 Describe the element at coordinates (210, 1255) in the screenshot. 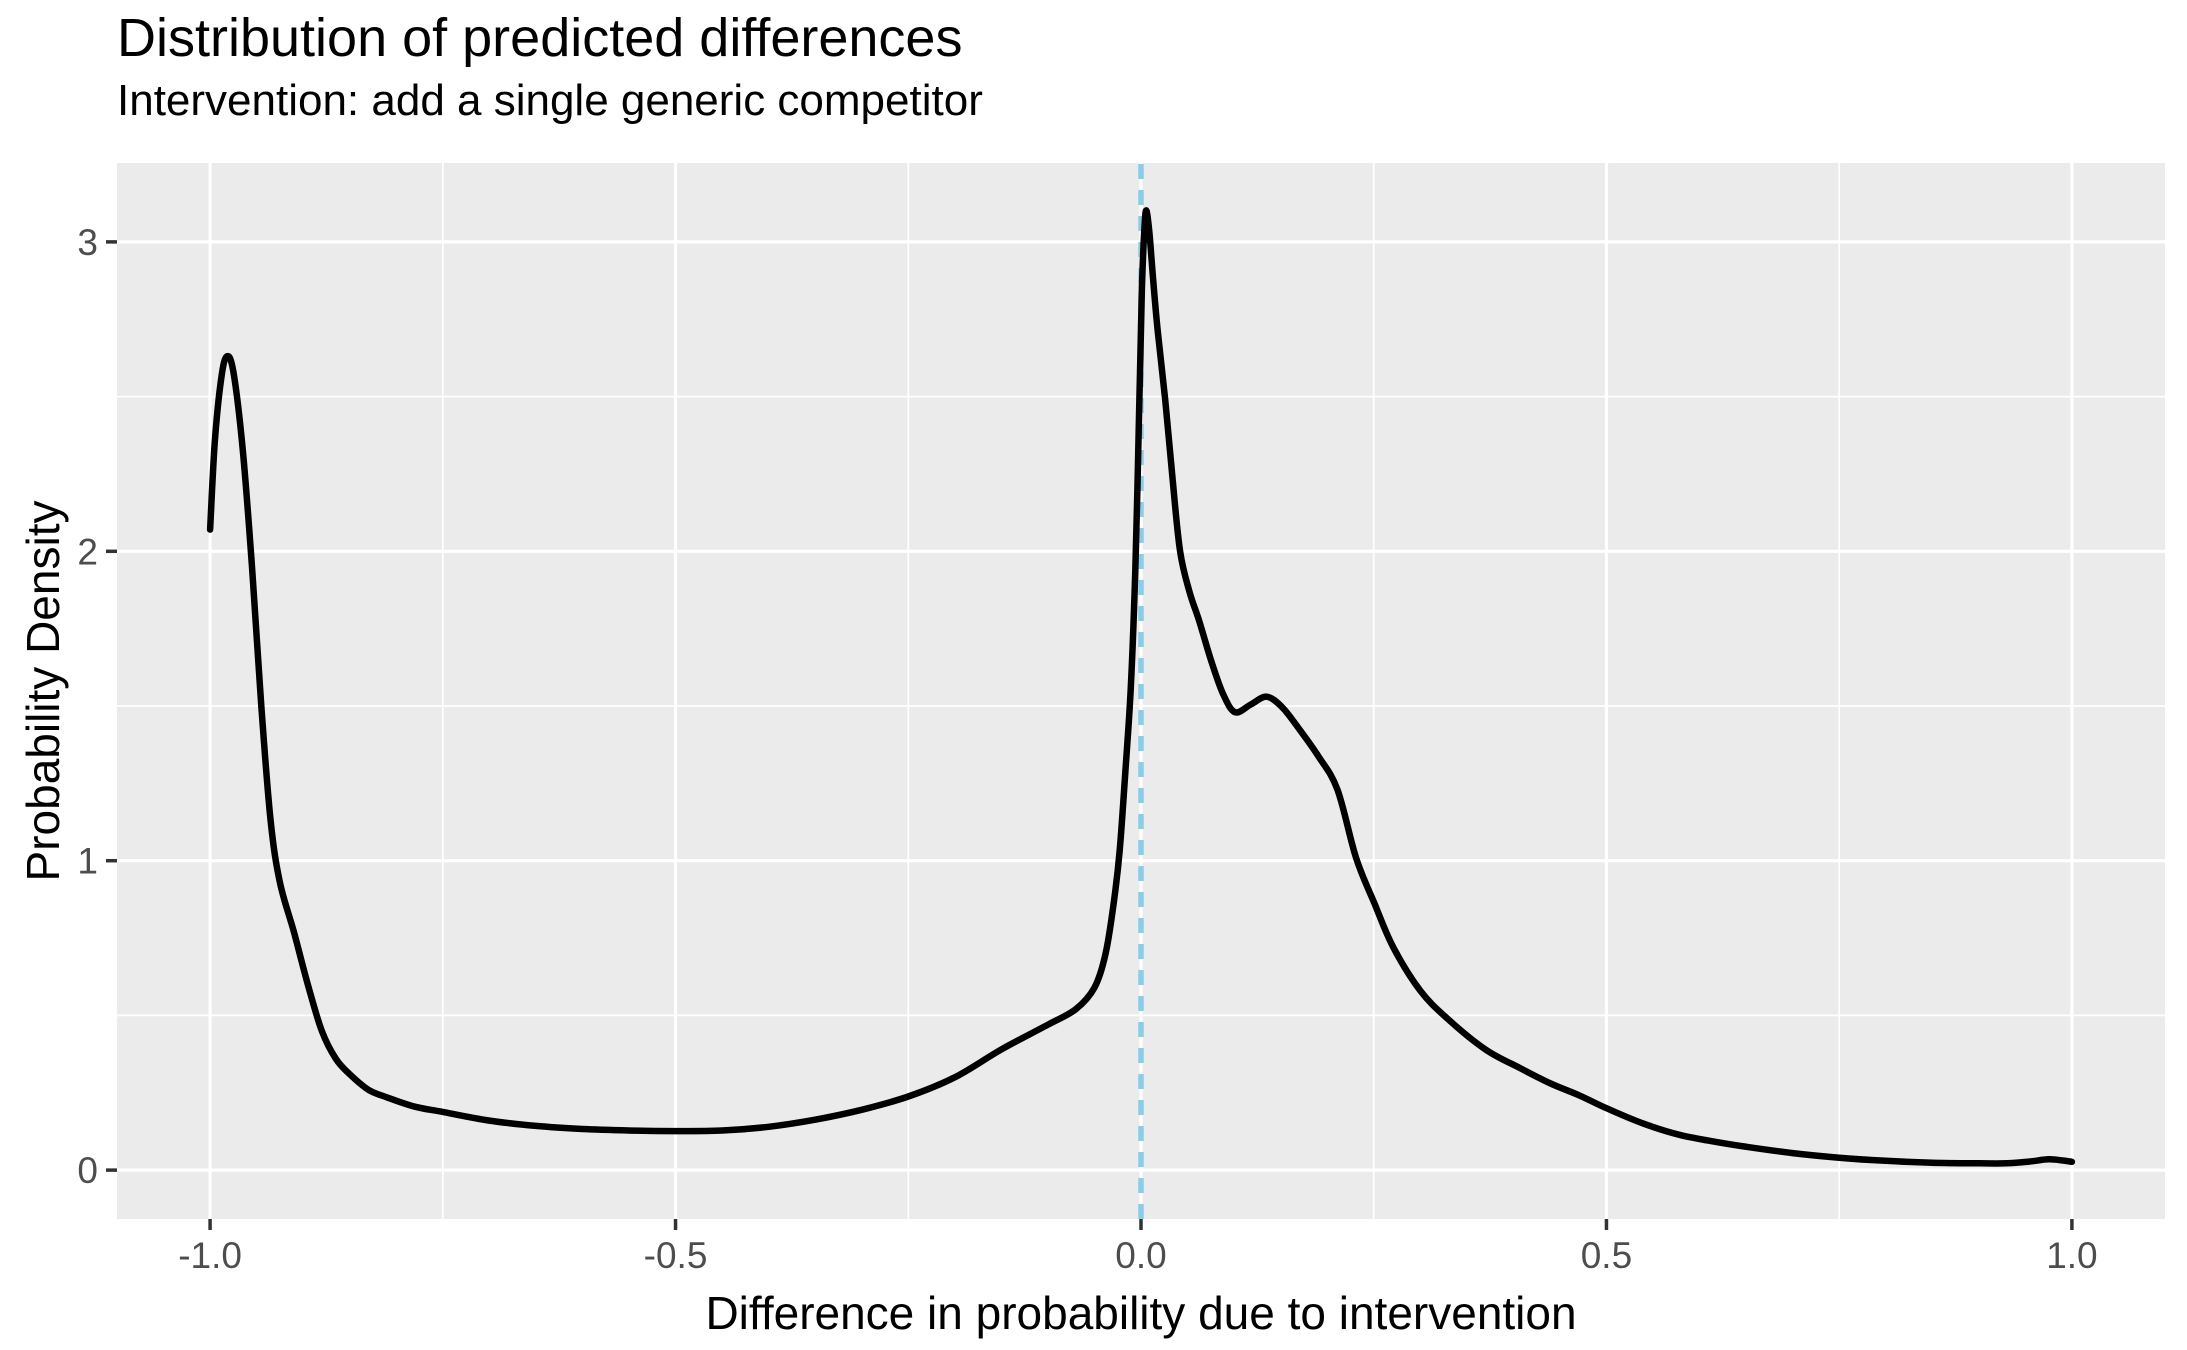

I see `x-tick-label: -1.0` at that location.